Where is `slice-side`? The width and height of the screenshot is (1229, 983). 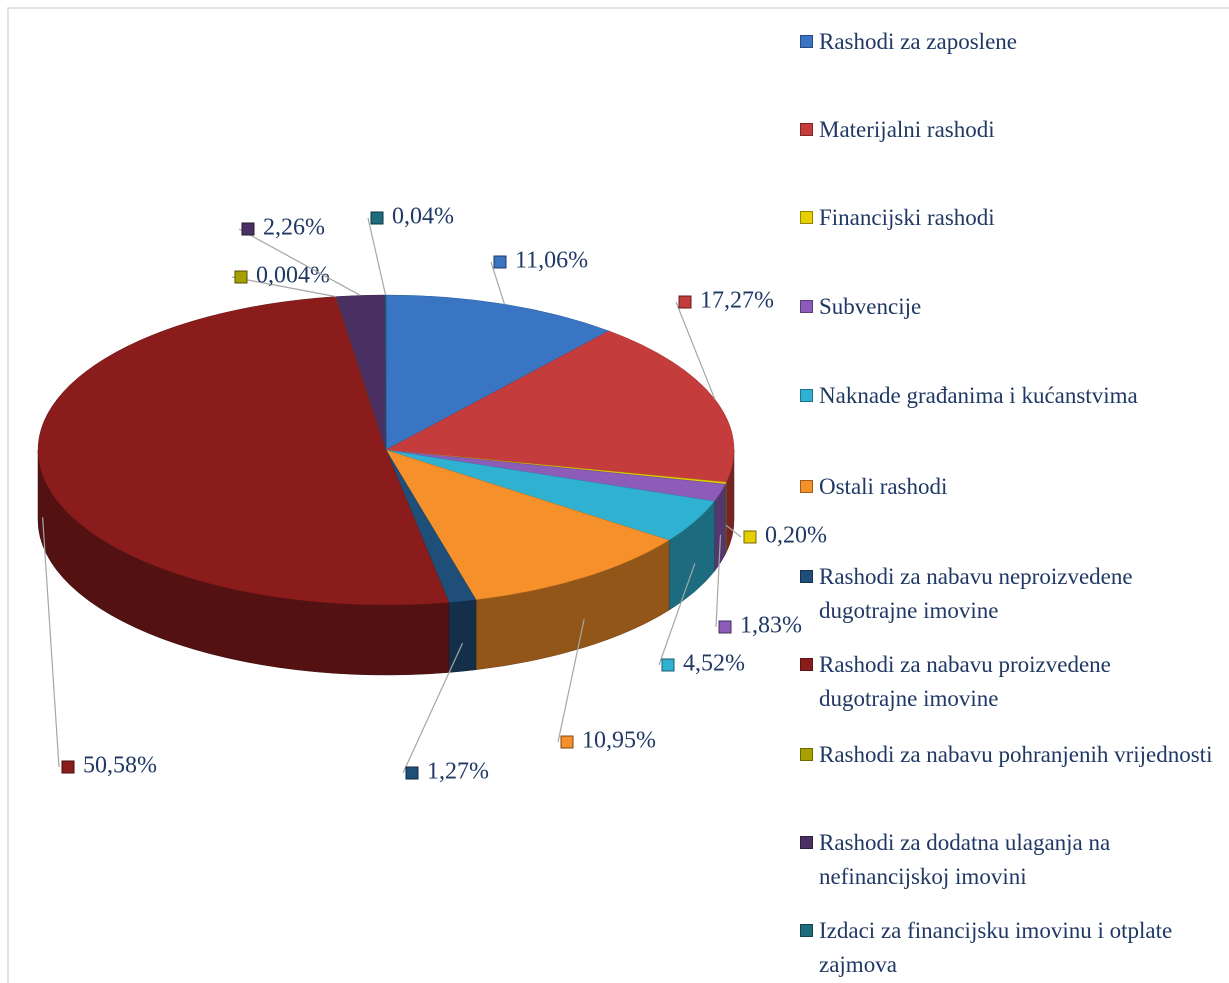
slice-side is located at coordinates (462, 636).